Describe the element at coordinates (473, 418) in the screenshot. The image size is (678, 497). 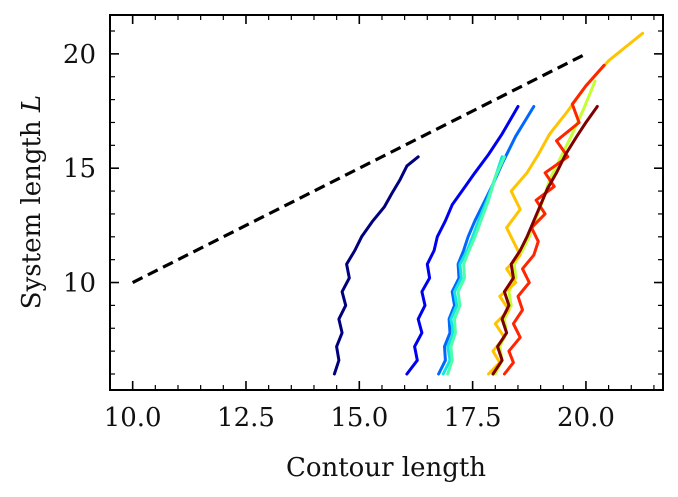
I see `x-tick-label: 17.5` at that location.